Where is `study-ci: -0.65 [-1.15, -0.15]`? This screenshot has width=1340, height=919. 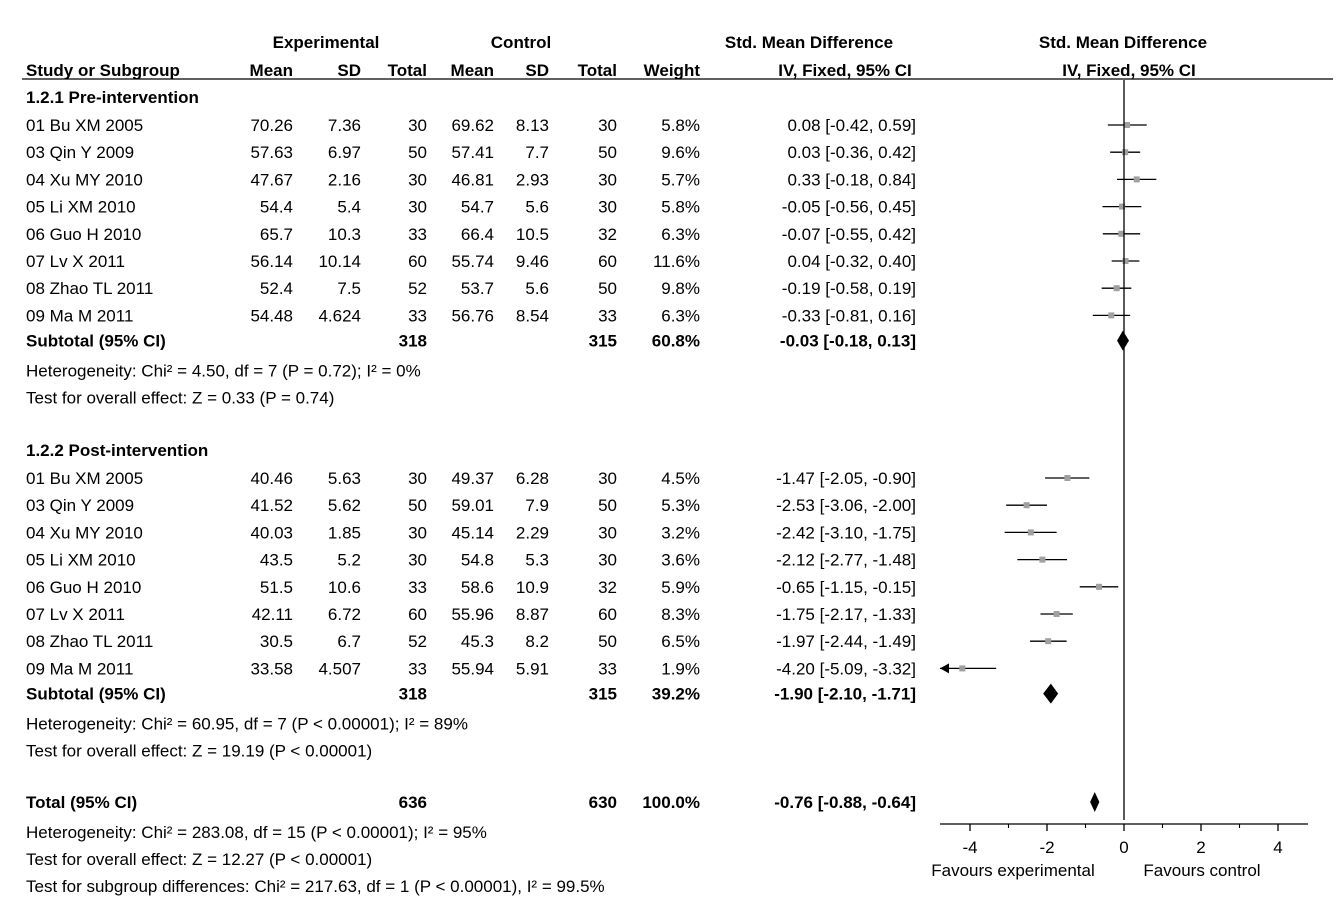 study-ci: -0.65 [-1.15, -0.15] is located at coordinates (846, 587).